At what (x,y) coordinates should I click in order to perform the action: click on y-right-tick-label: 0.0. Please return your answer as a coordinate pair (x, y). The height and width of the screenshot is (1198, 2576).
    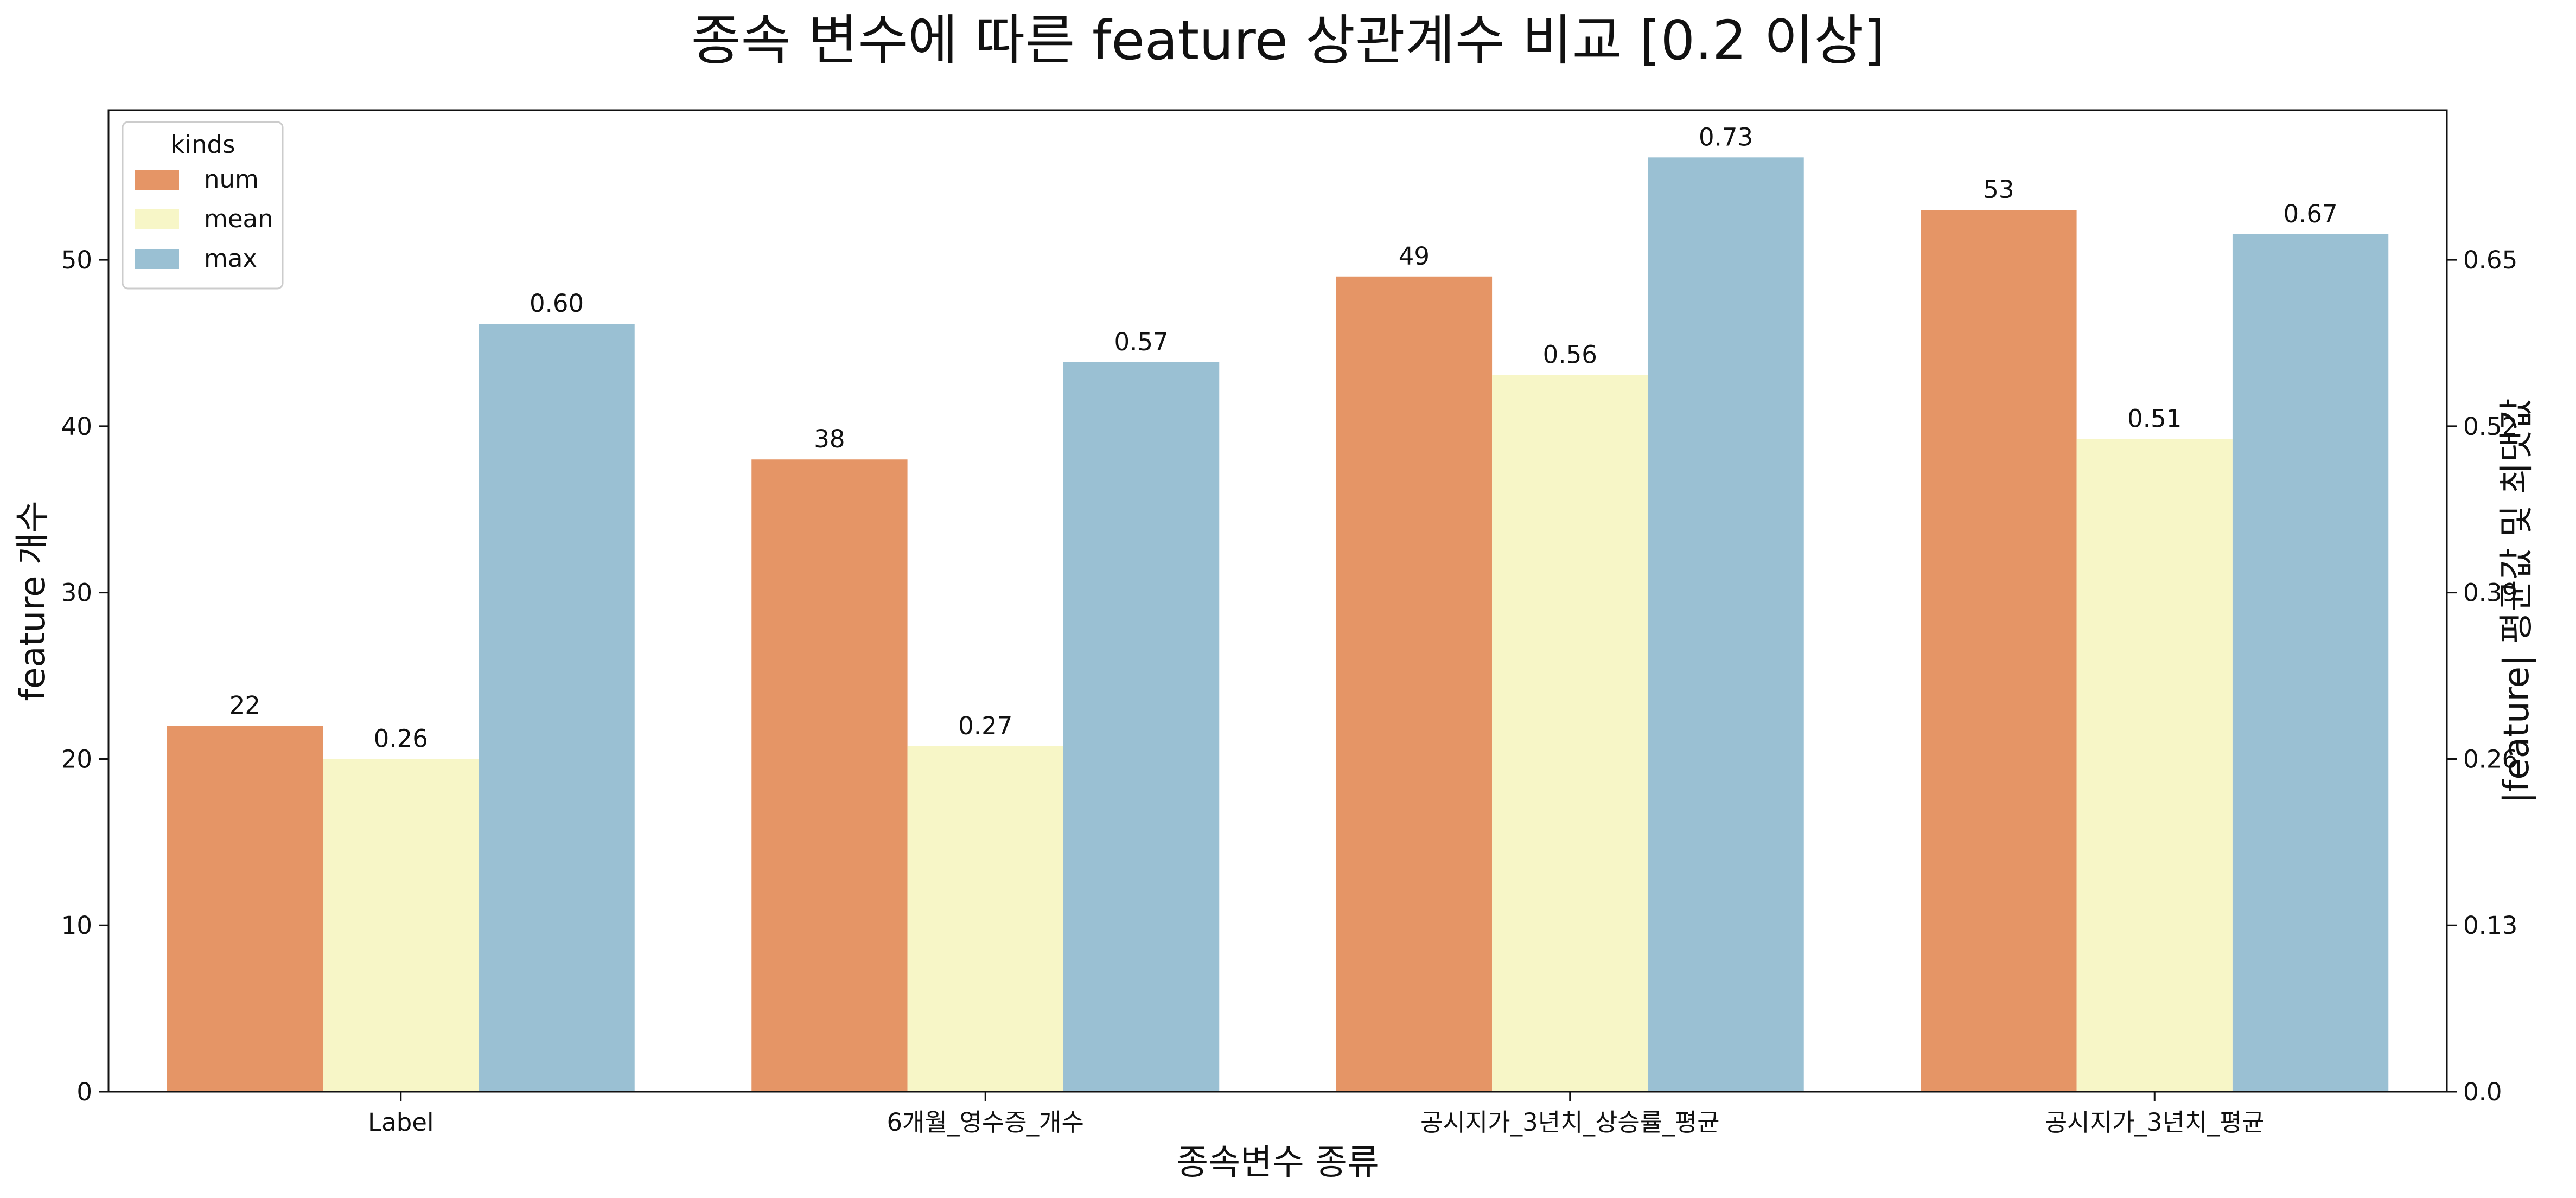
    Looking at the image, I should click on (2482, 1092).